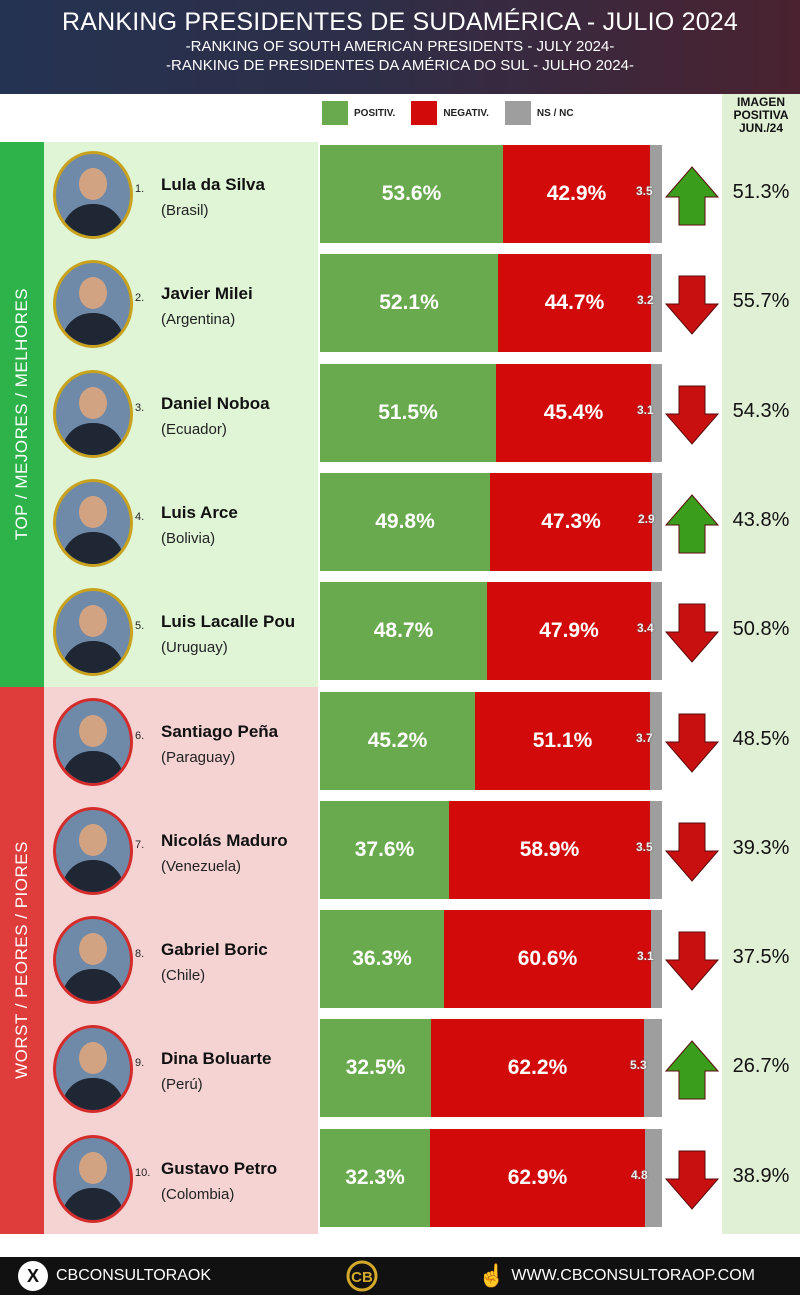 This screenshot has height=1295, width=800. Describe the element at coordinates (198, 319) in the screenshot. I see `president-country: (Argentina)` at that location.